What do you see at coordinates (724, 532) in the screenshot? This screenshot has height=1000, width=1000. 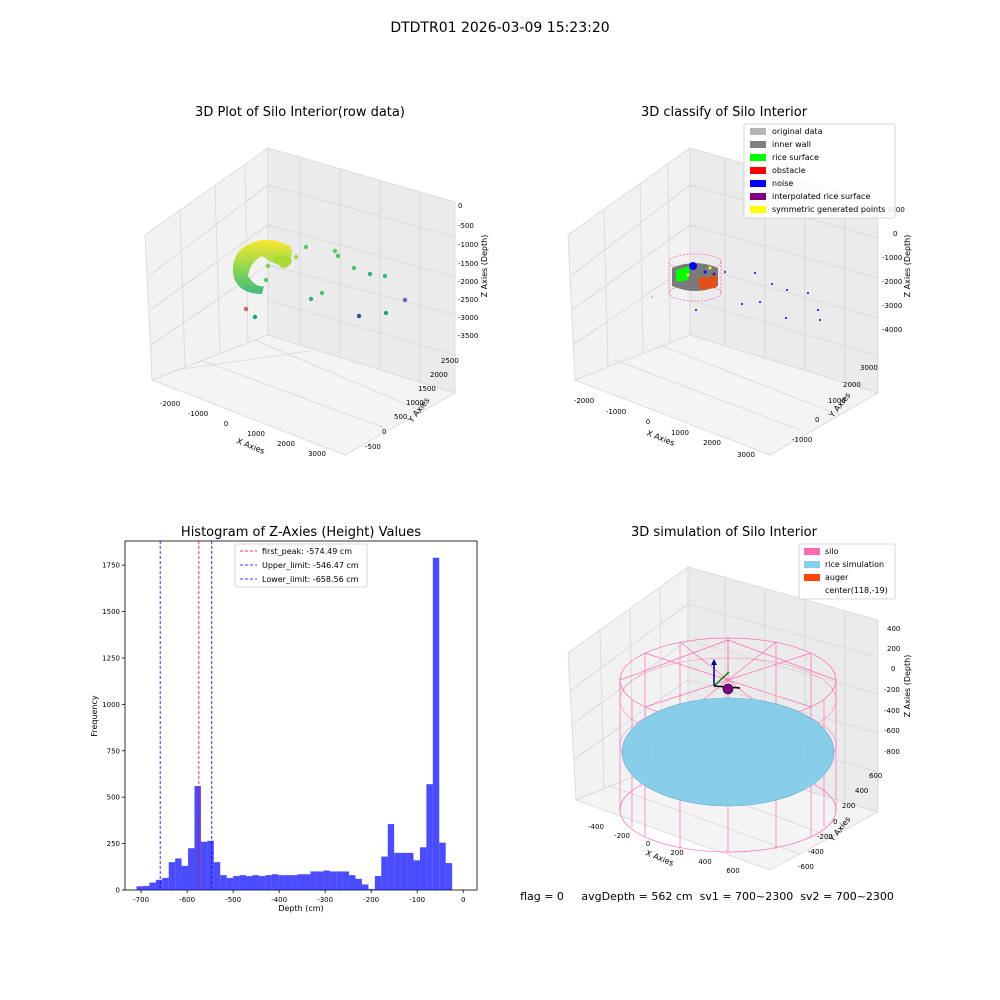 I see `simulation-title: 3D simulation of Silo Interior` at bounding box center [724, 532].